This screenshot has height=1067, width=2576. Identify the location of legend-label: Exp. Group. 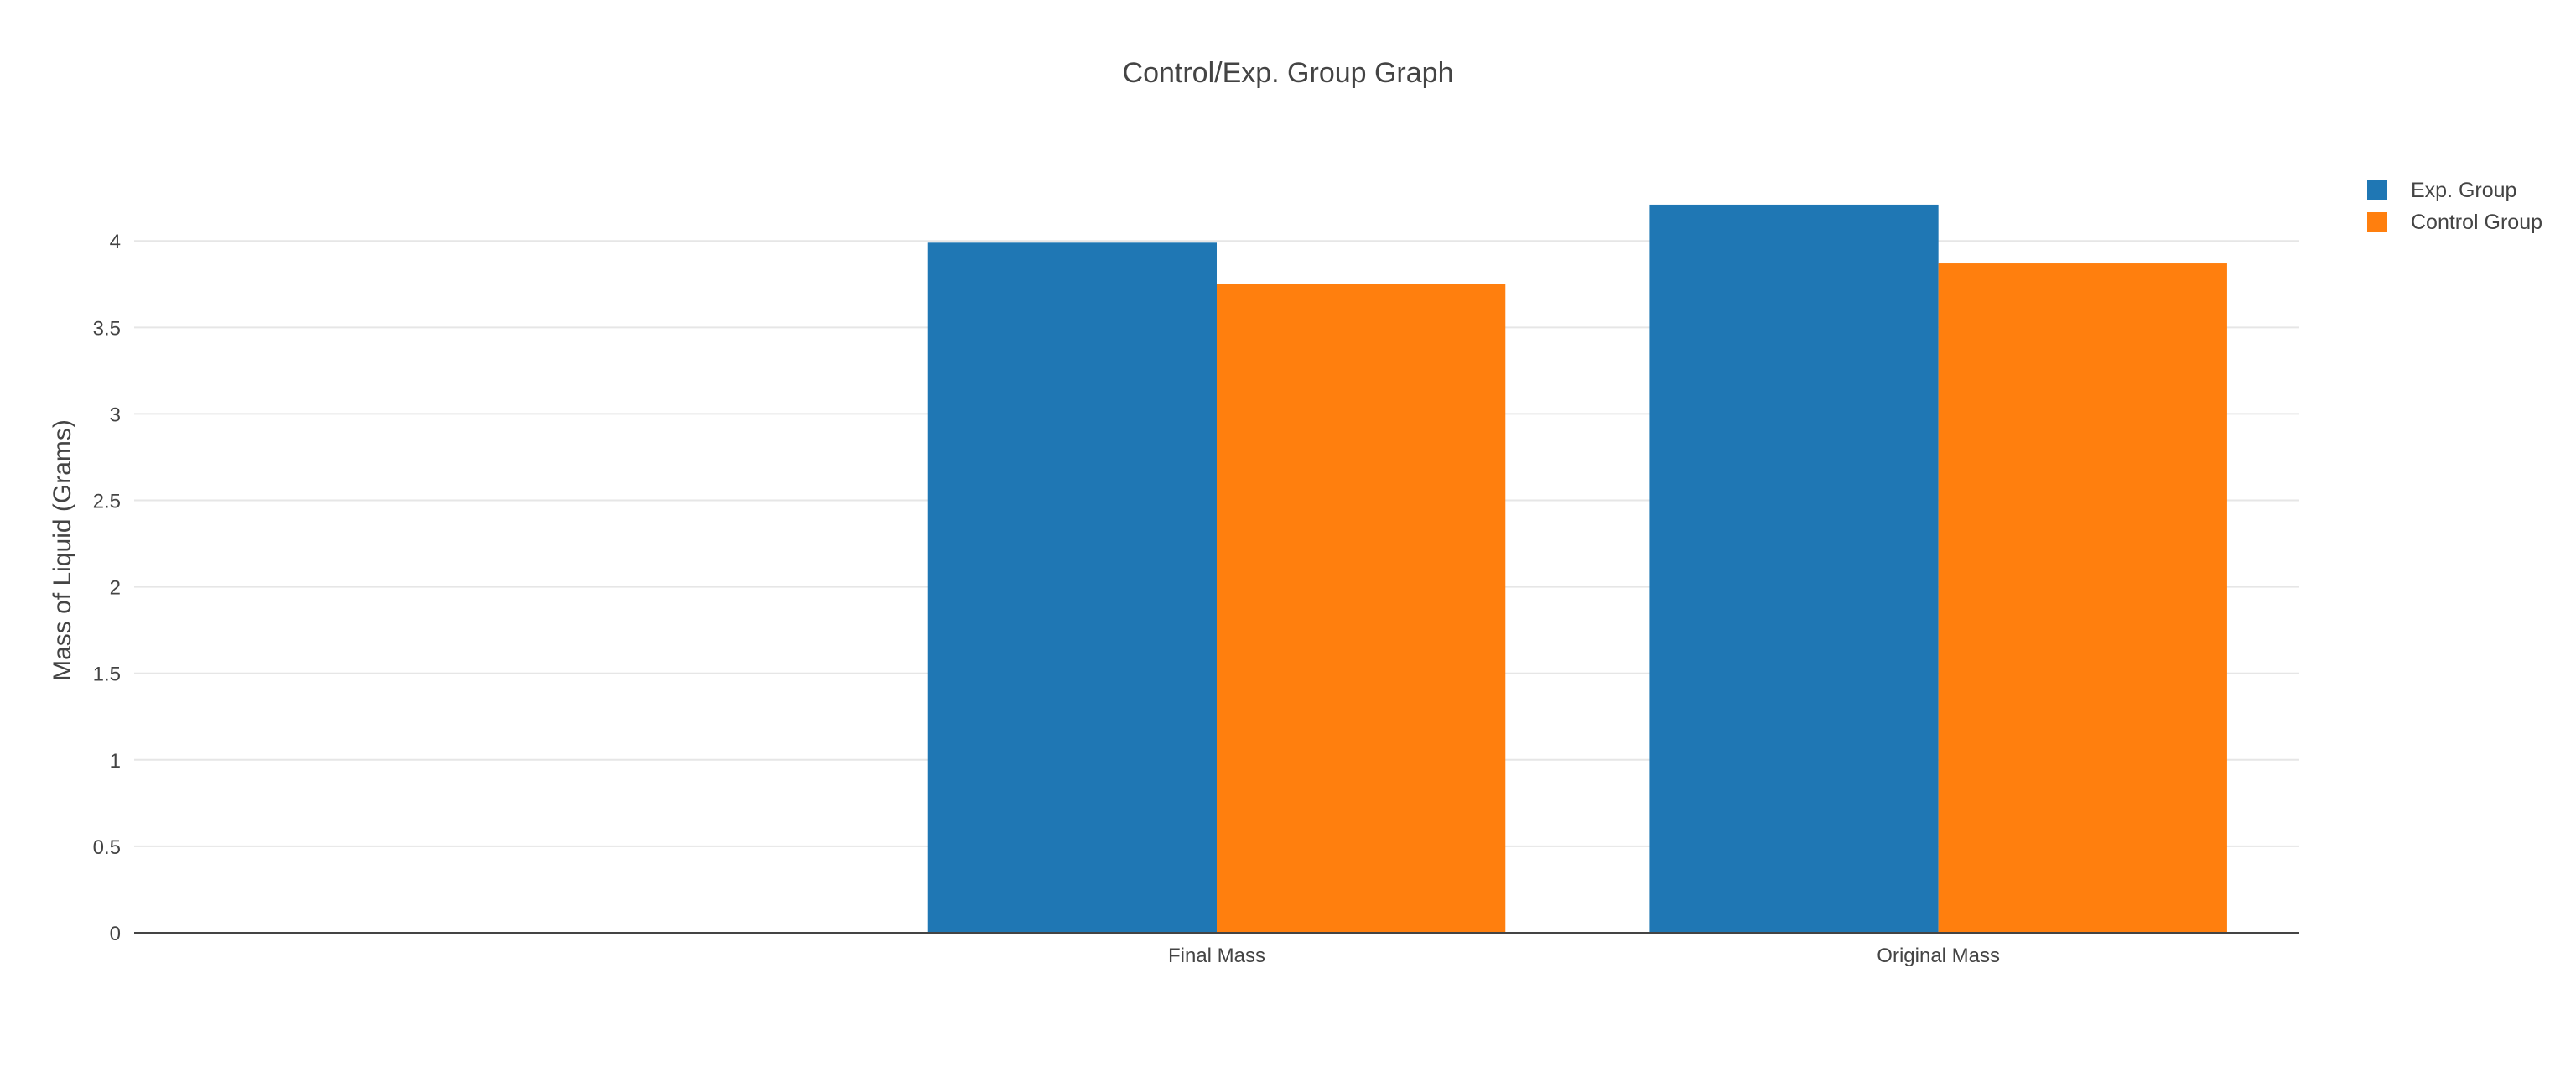
(2463, 190).